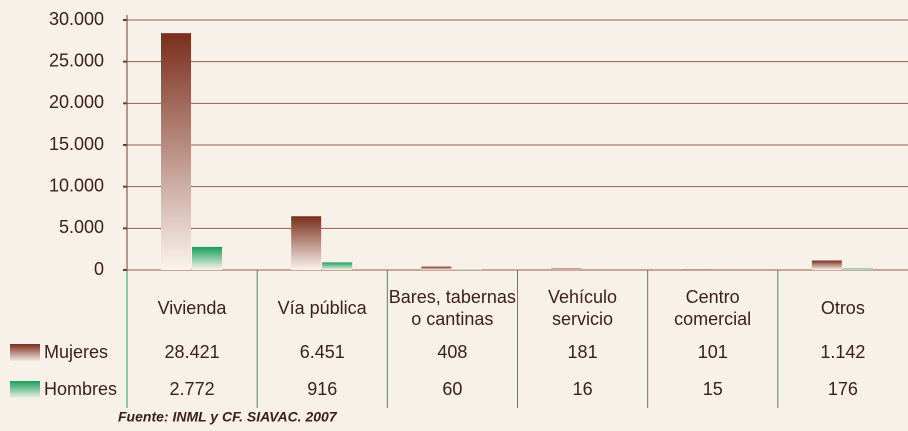 This screenshot has width=908, height=431. Describe the element at coordinates (76, 102) in the screenshot. I see `y-tick-label: 20.000` at that location.